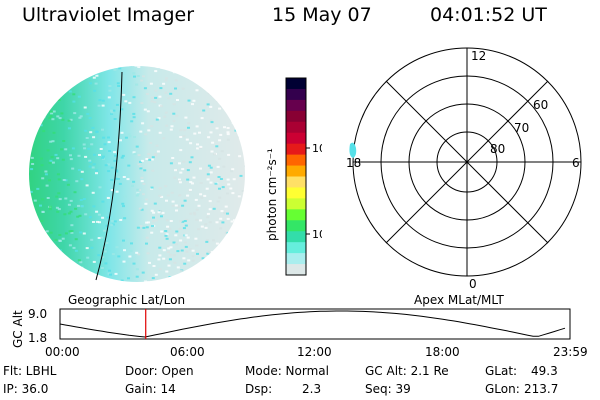  I want to click on apex-label: Apex MLat/MLT, so click(459, 300).